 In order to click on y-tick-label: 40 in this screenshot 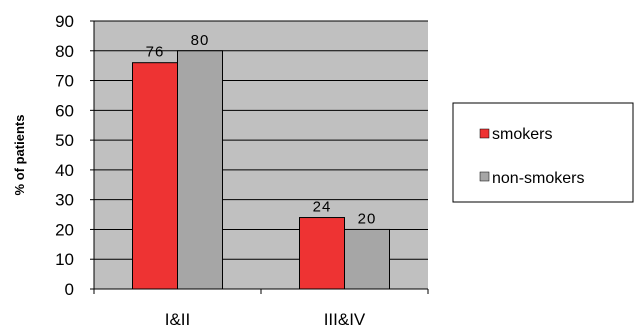, I will do `click(64, 170)`.